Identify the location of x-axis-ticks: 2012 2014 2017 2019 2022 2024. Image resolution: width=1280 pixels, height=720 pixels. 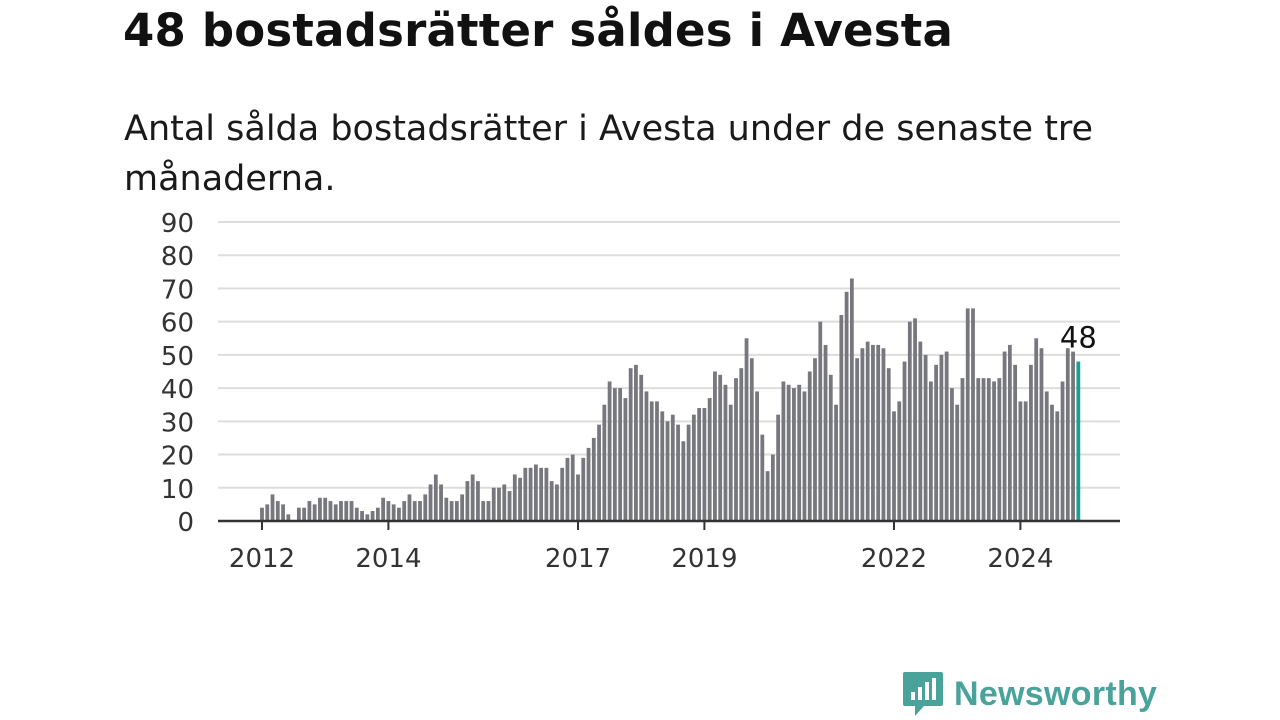
(641, 547).